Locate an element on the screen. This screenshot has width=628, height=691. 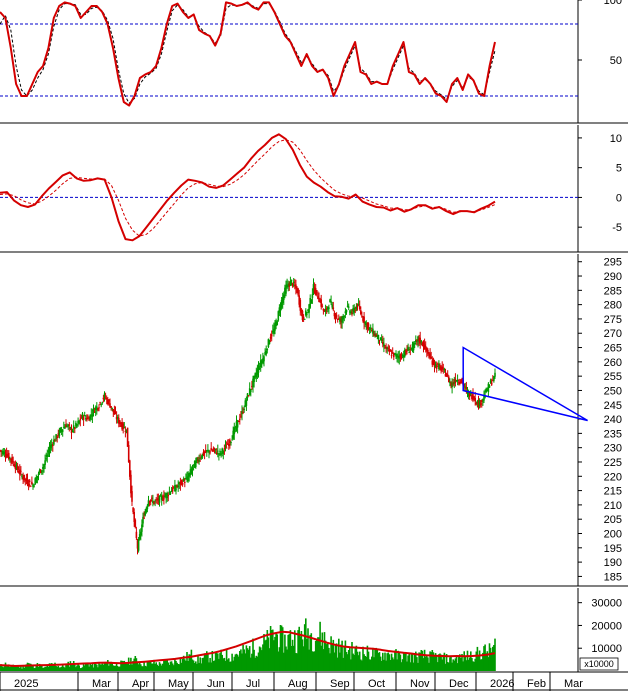
y-tick-label: 10000 is located at coordinates (606, 649).